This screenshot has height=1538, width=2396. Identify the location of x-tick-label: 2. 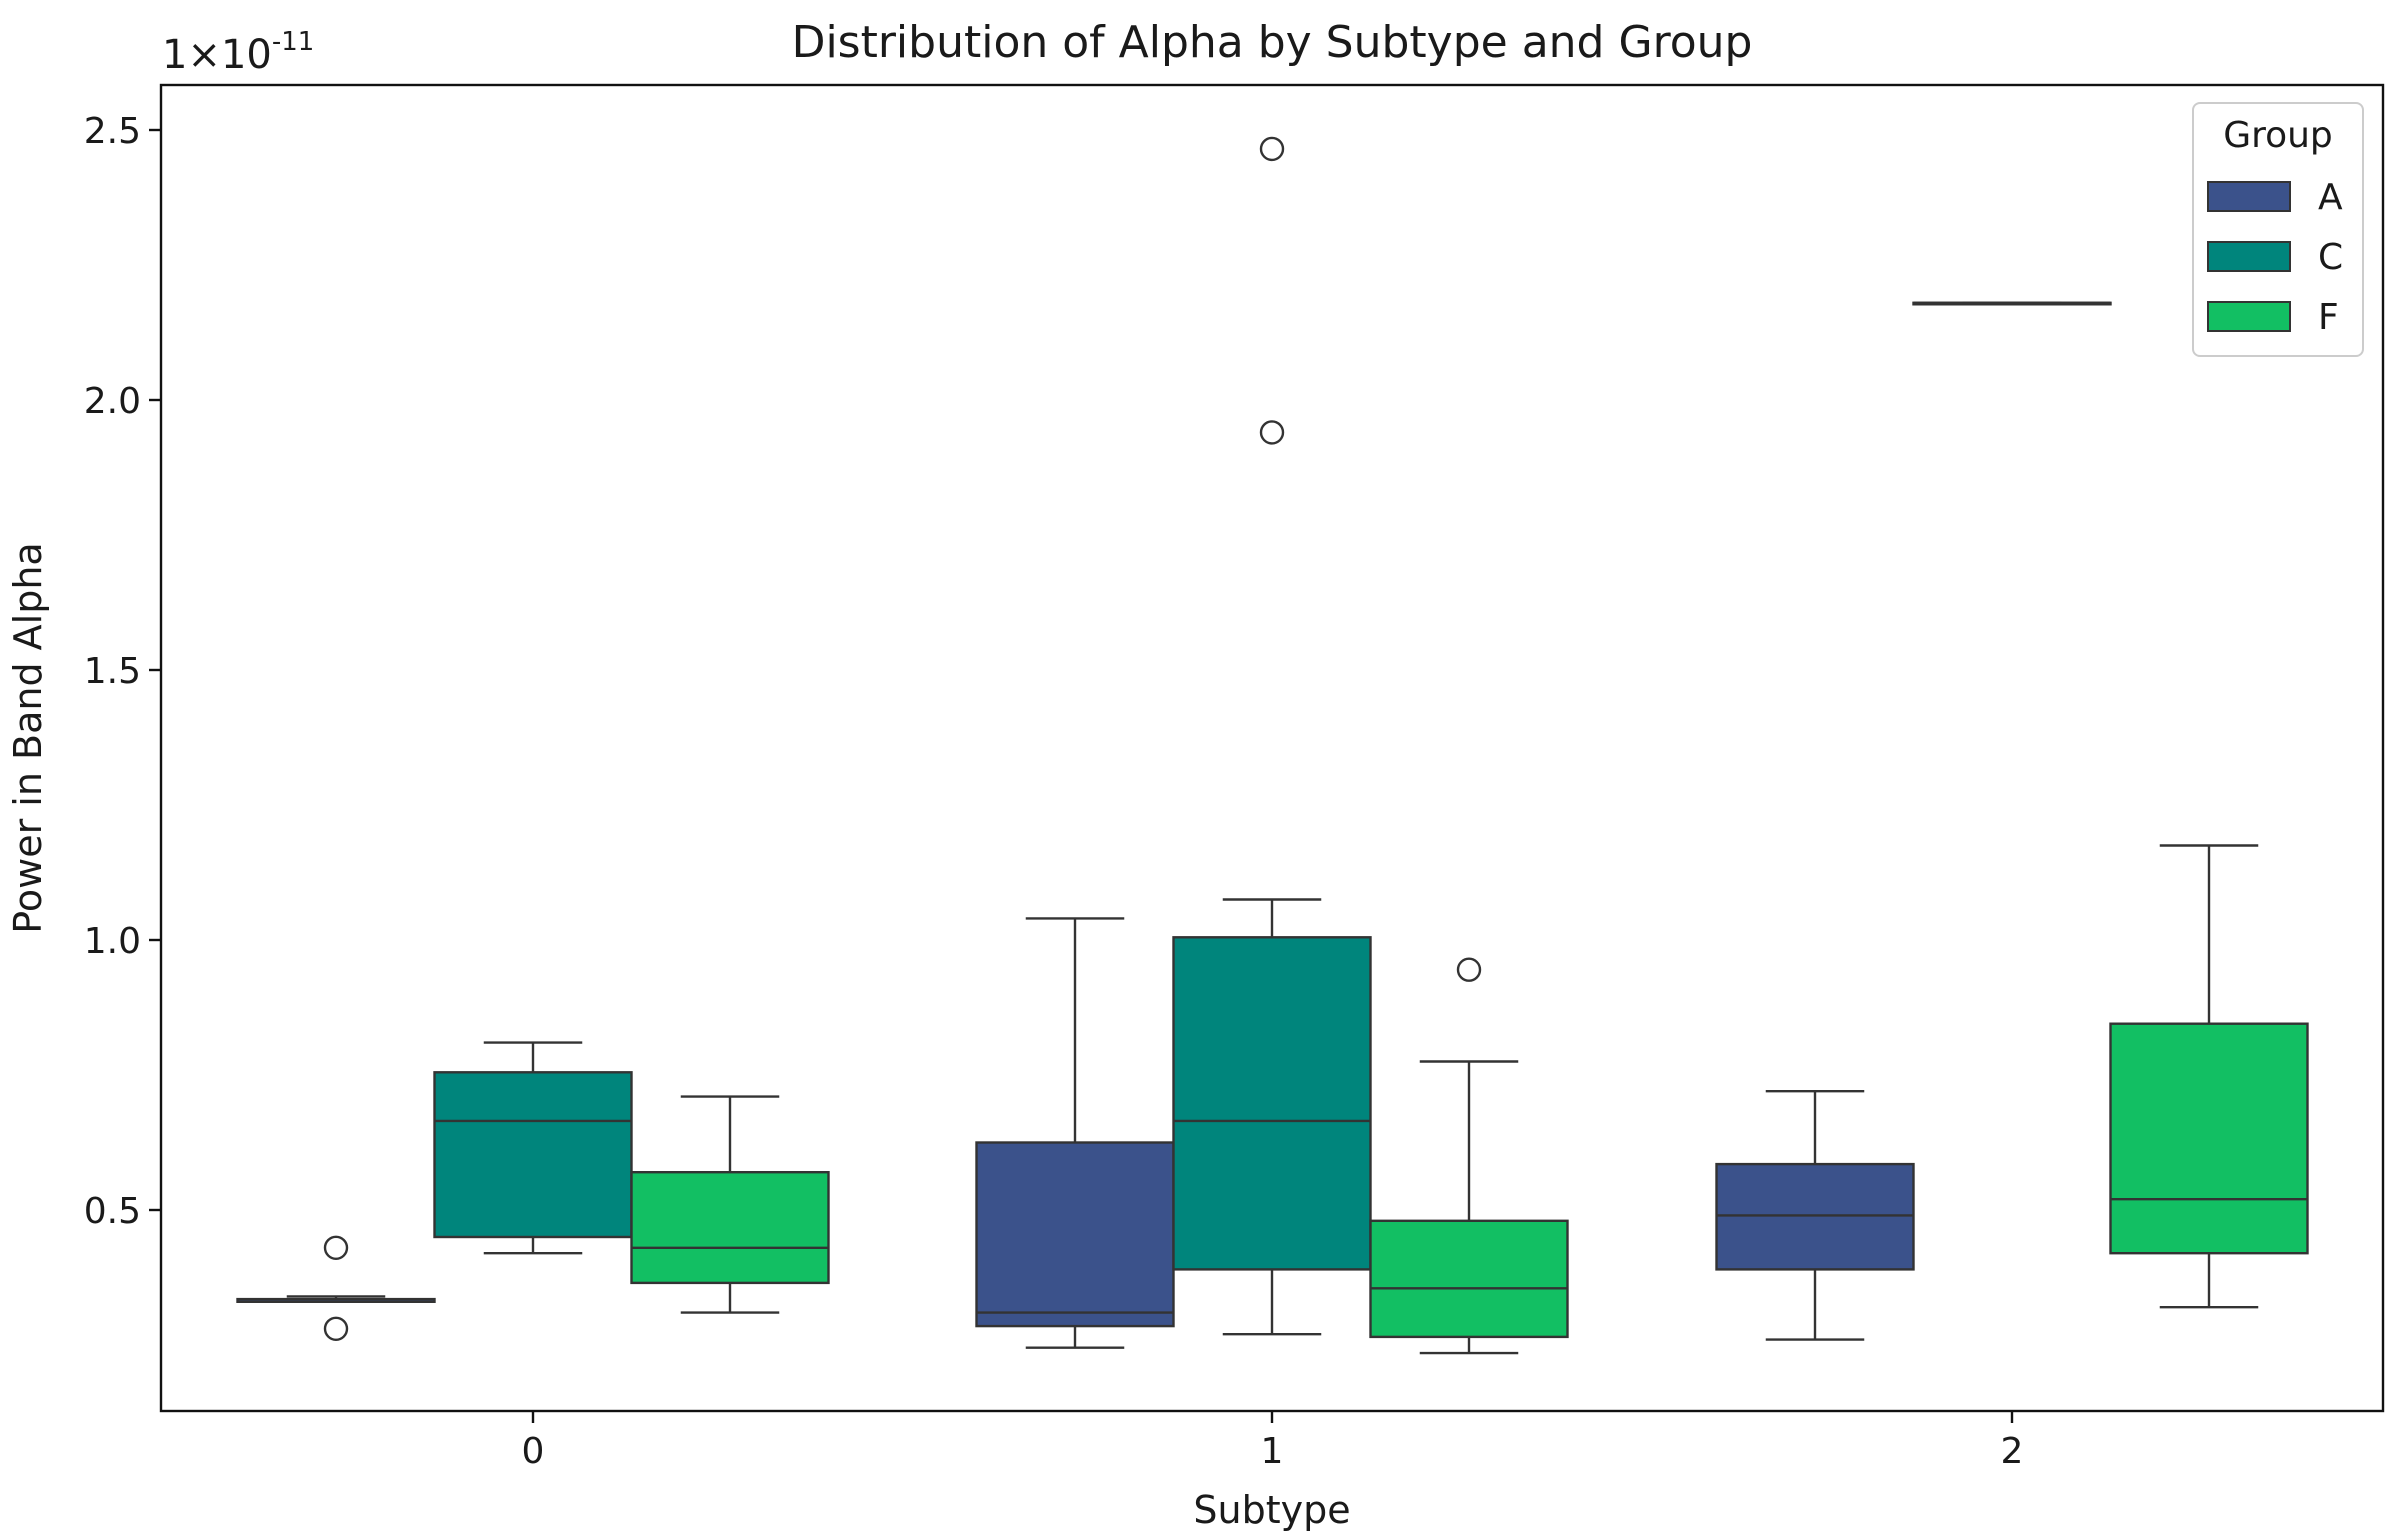
(2012, 1451).